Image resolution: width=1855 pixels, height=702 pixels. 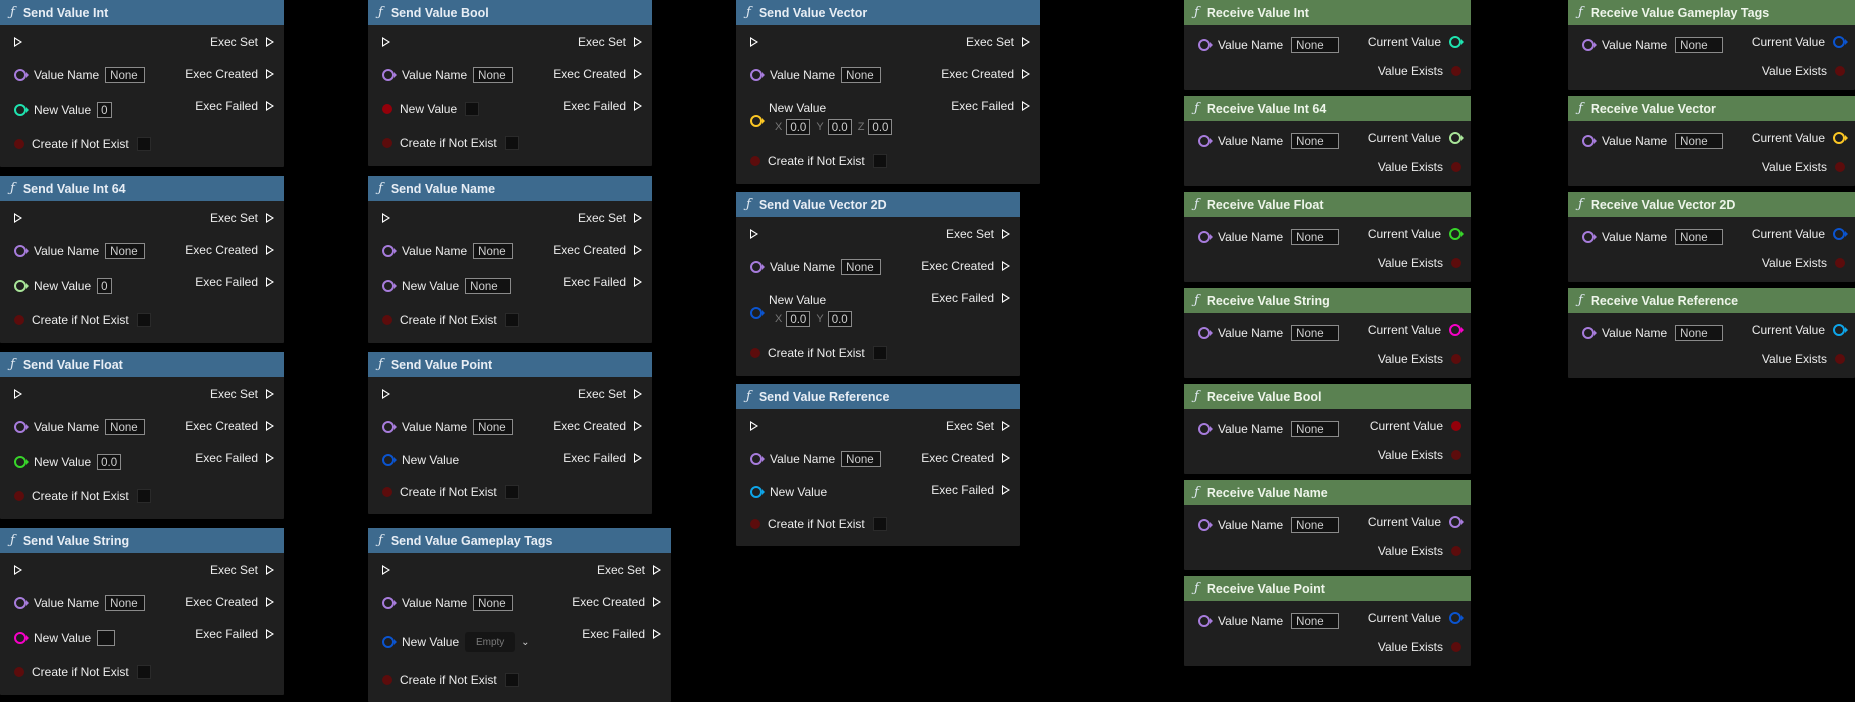 I want to click on vector-y-field: 0.0, so click(x=839, y=127).